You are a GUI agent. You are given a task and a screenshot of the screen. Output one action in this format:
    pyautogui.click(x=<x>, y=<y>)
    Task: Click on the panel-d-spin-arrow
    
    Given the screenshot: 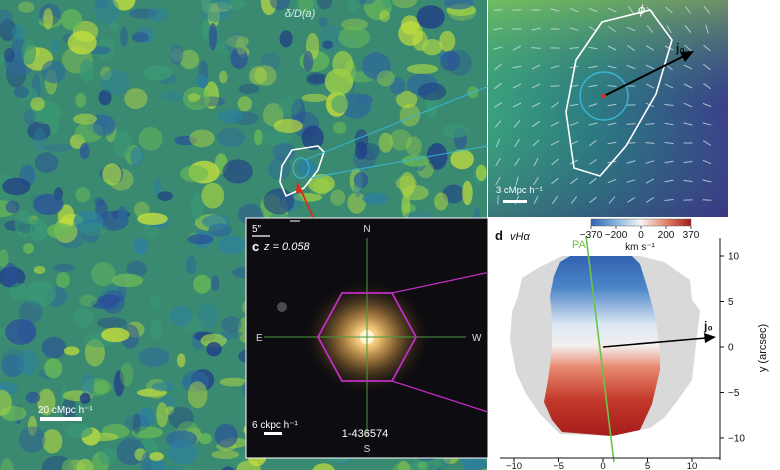 What is the action you would take?
    pyautogui.click(x=654, y=342)
    